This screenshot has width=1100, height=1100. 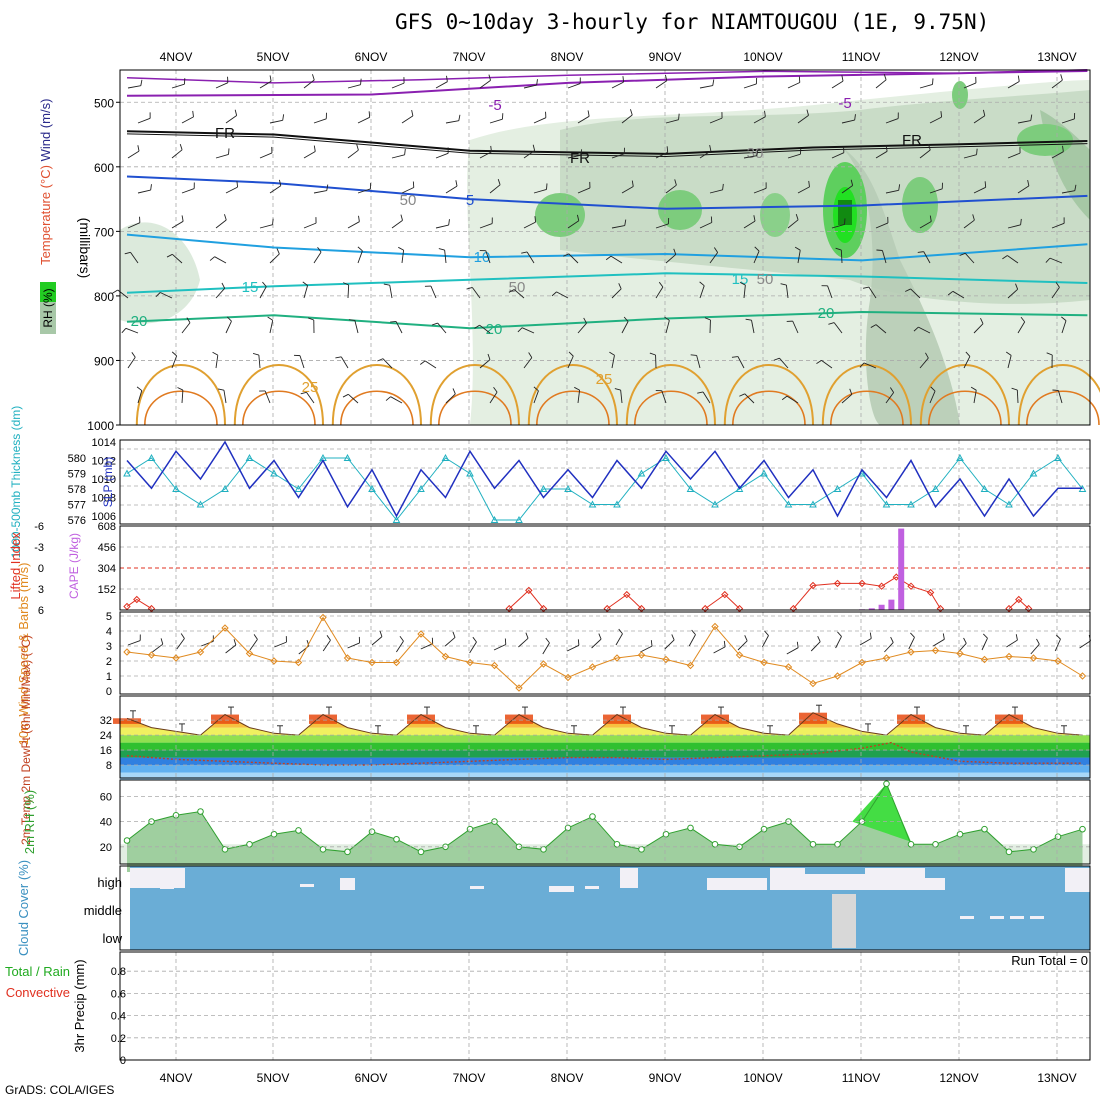 What do you see at coordinates (1056, 1078) in the screenshot?
I see `x-tick-label-bottom: 13NOV` at bounding box center [1056, 1078].